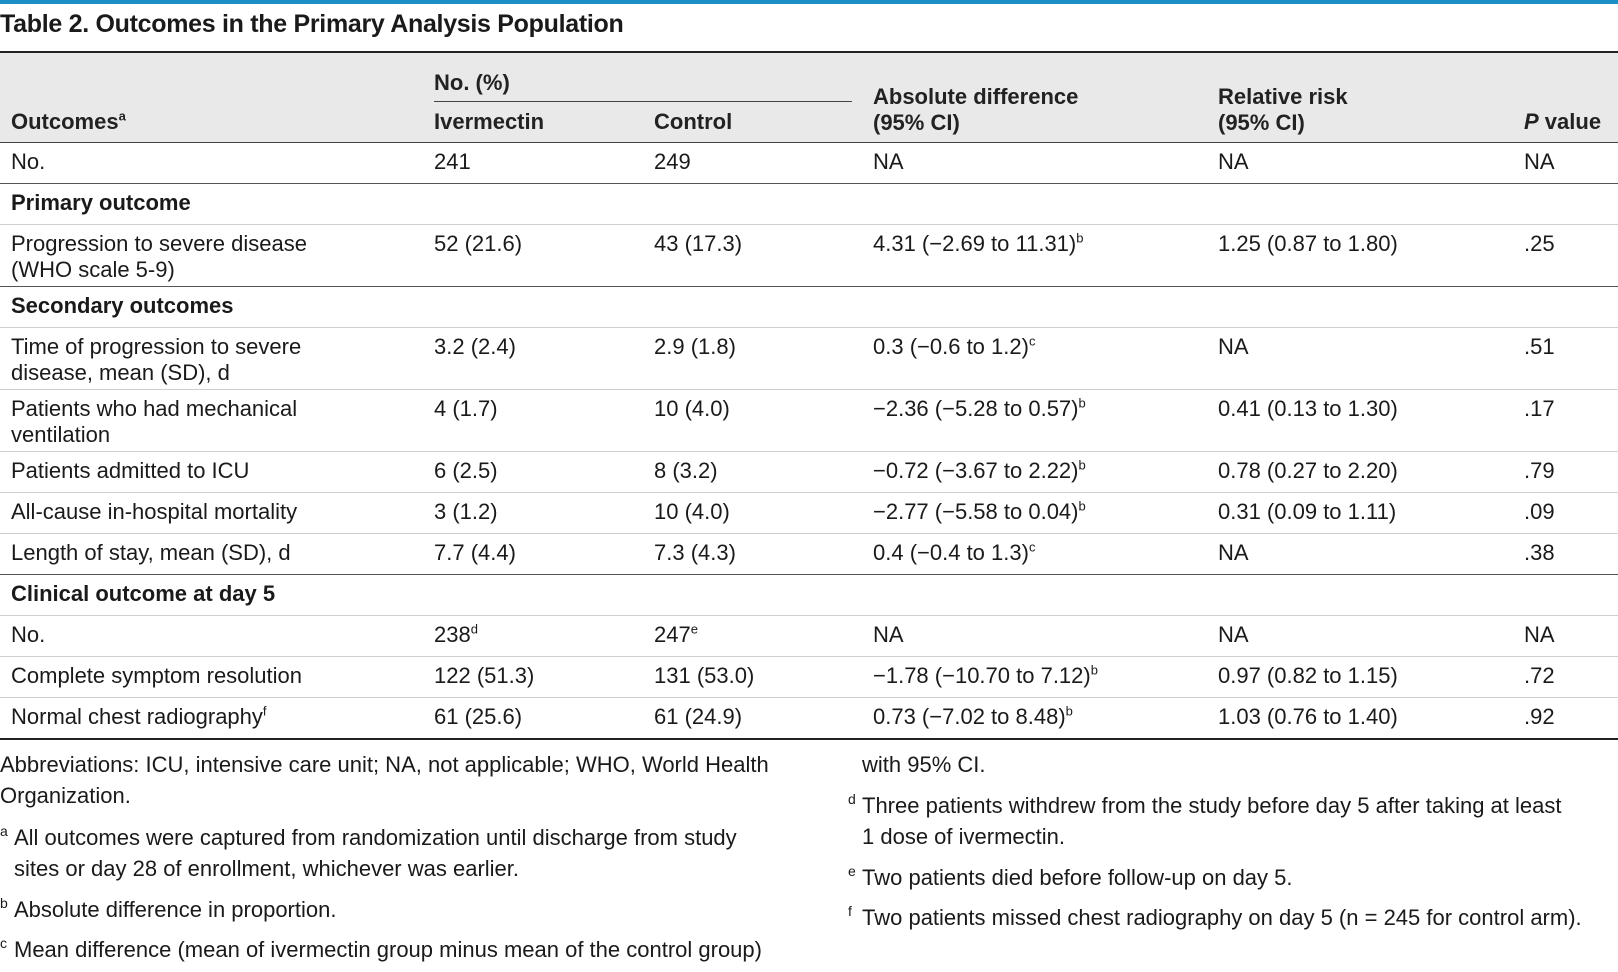 The height and width of the screenshot is (972, 1618). What do you see at coordinates (686, 470) in the screenshot?
I see `control-cell: 8 (3.2)` at bounding box center [686, 470].